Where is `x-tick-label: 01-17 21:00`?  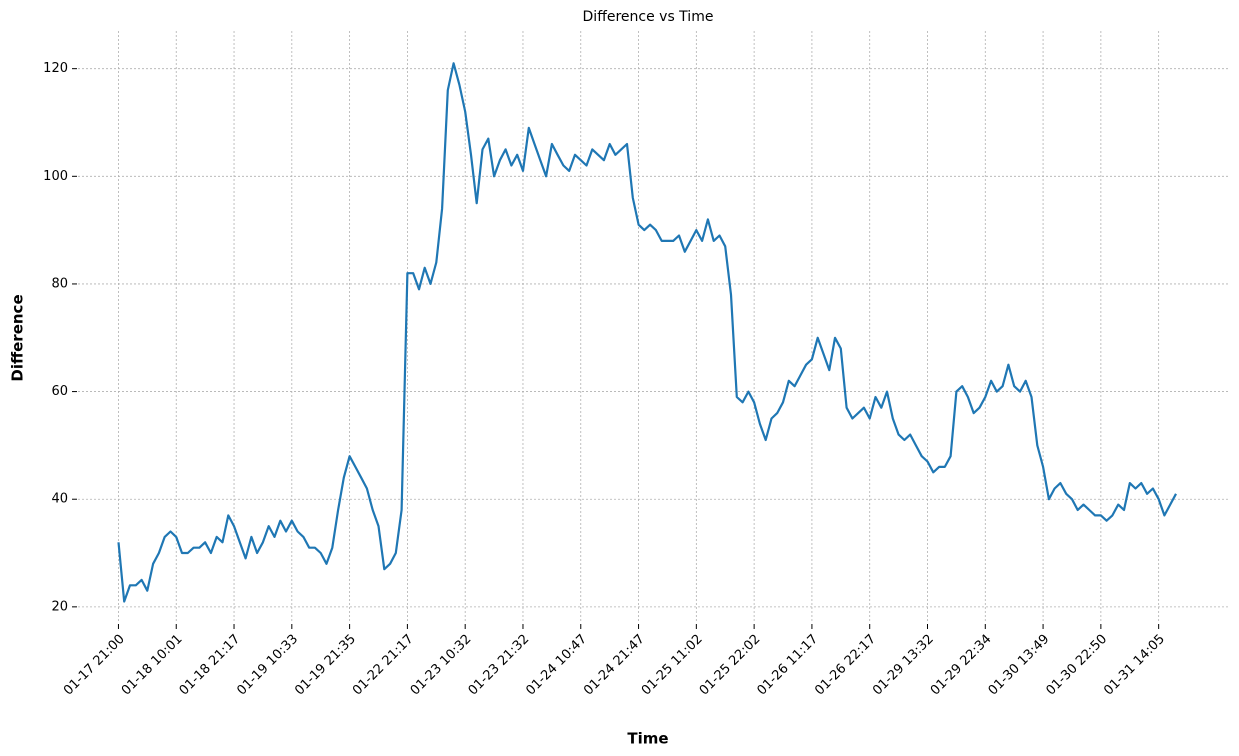
x-tick-label: 01-17 21:00 is located at coordinates (94, 665).